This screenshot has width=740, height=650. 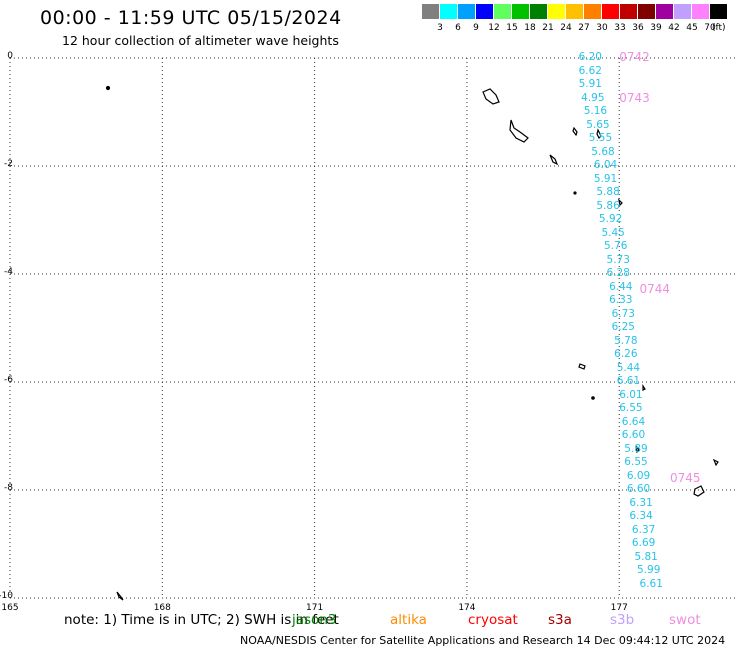 What do you see at coordinates (440, 28) in the screenshot?
I see `color-scale-label: 3` at bounding box center [440, 28].